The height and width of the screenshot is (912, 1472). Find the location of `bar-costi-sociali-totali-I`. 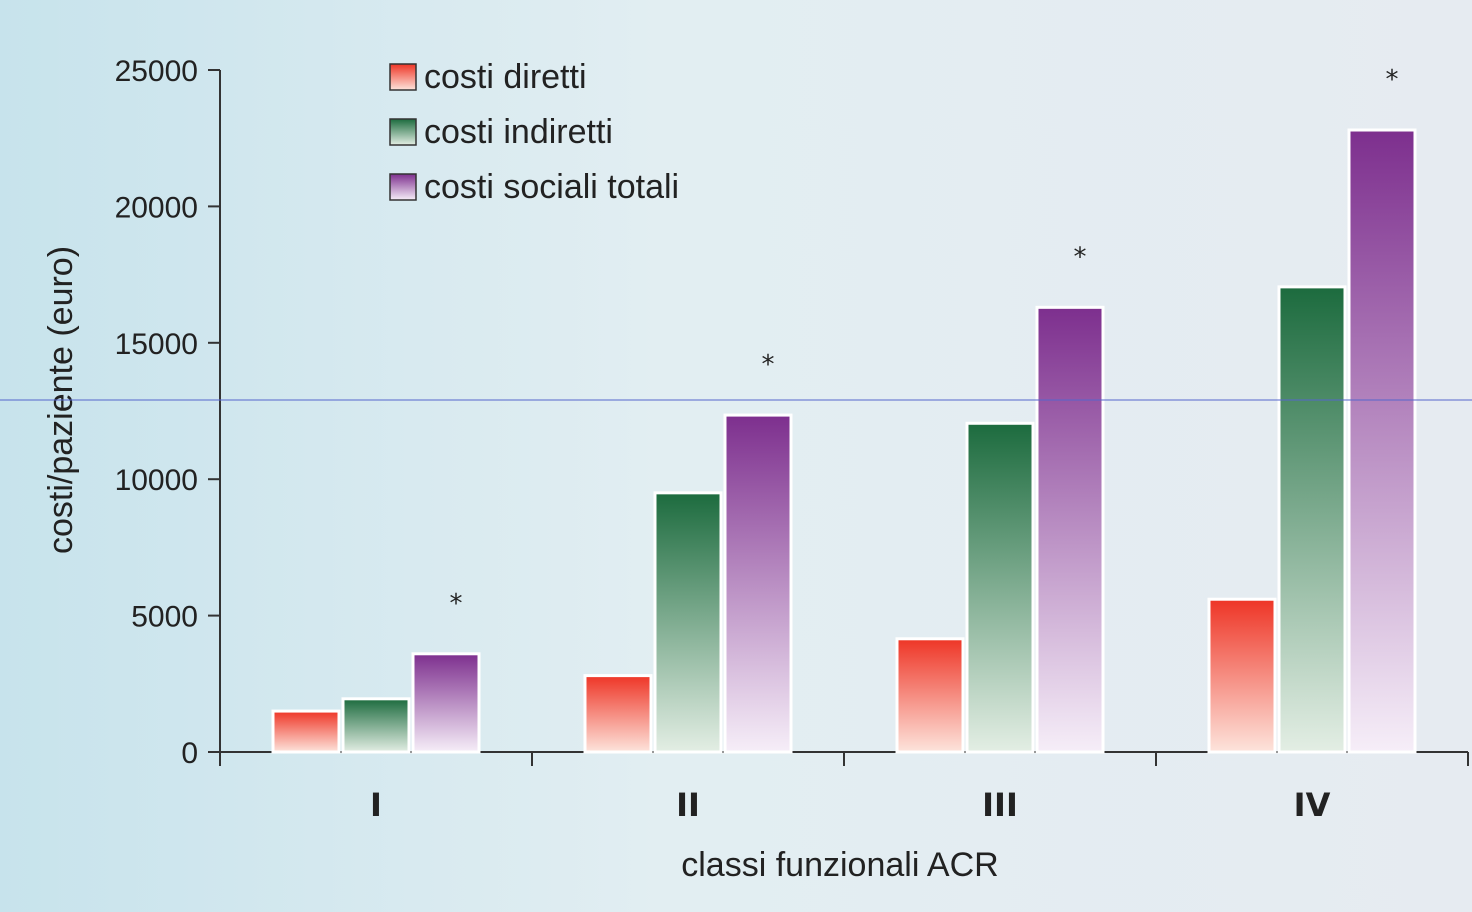

bar-costi-sociali-totali-I is located at coordinates (446, 703).